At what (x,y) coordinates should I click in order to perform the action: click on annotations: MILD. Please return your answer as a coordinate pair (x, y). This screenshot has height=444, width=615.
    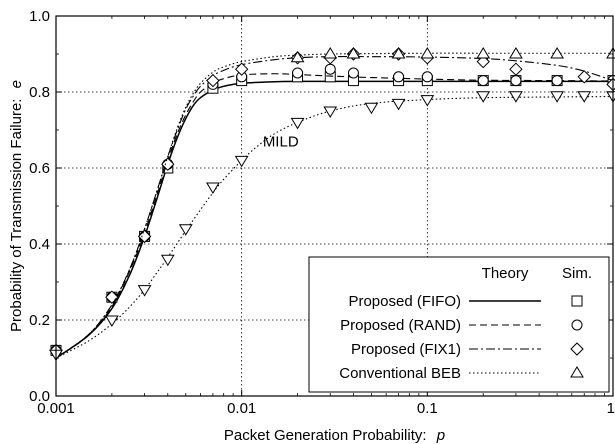
    Looking at the image, I should click on (281, 141).